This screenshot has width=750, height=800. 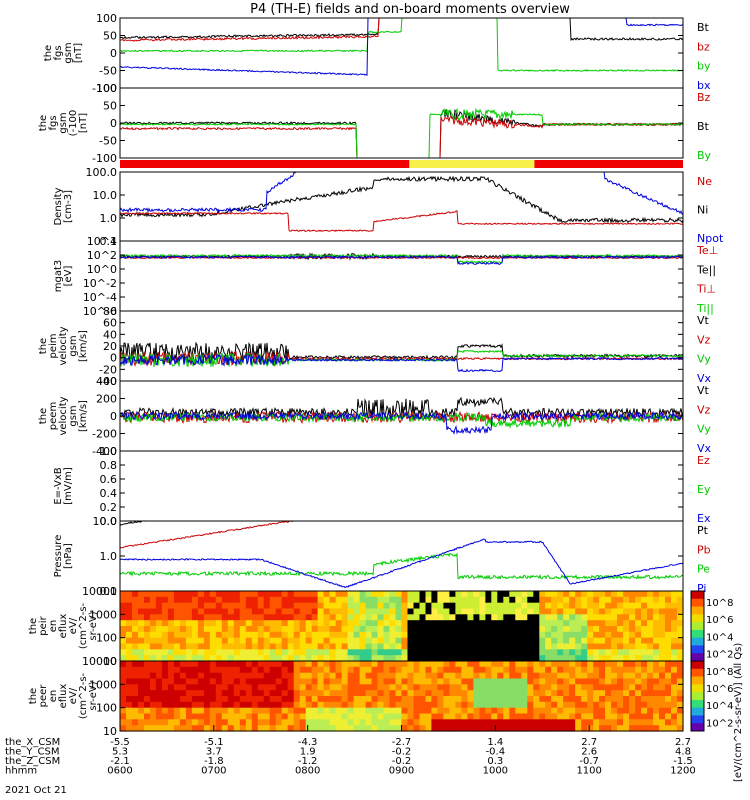 What do you see at coordinates (68, 556) in the screenshot?
I see `ylabel-line: [nPa]` at bounding box center [68, 556].